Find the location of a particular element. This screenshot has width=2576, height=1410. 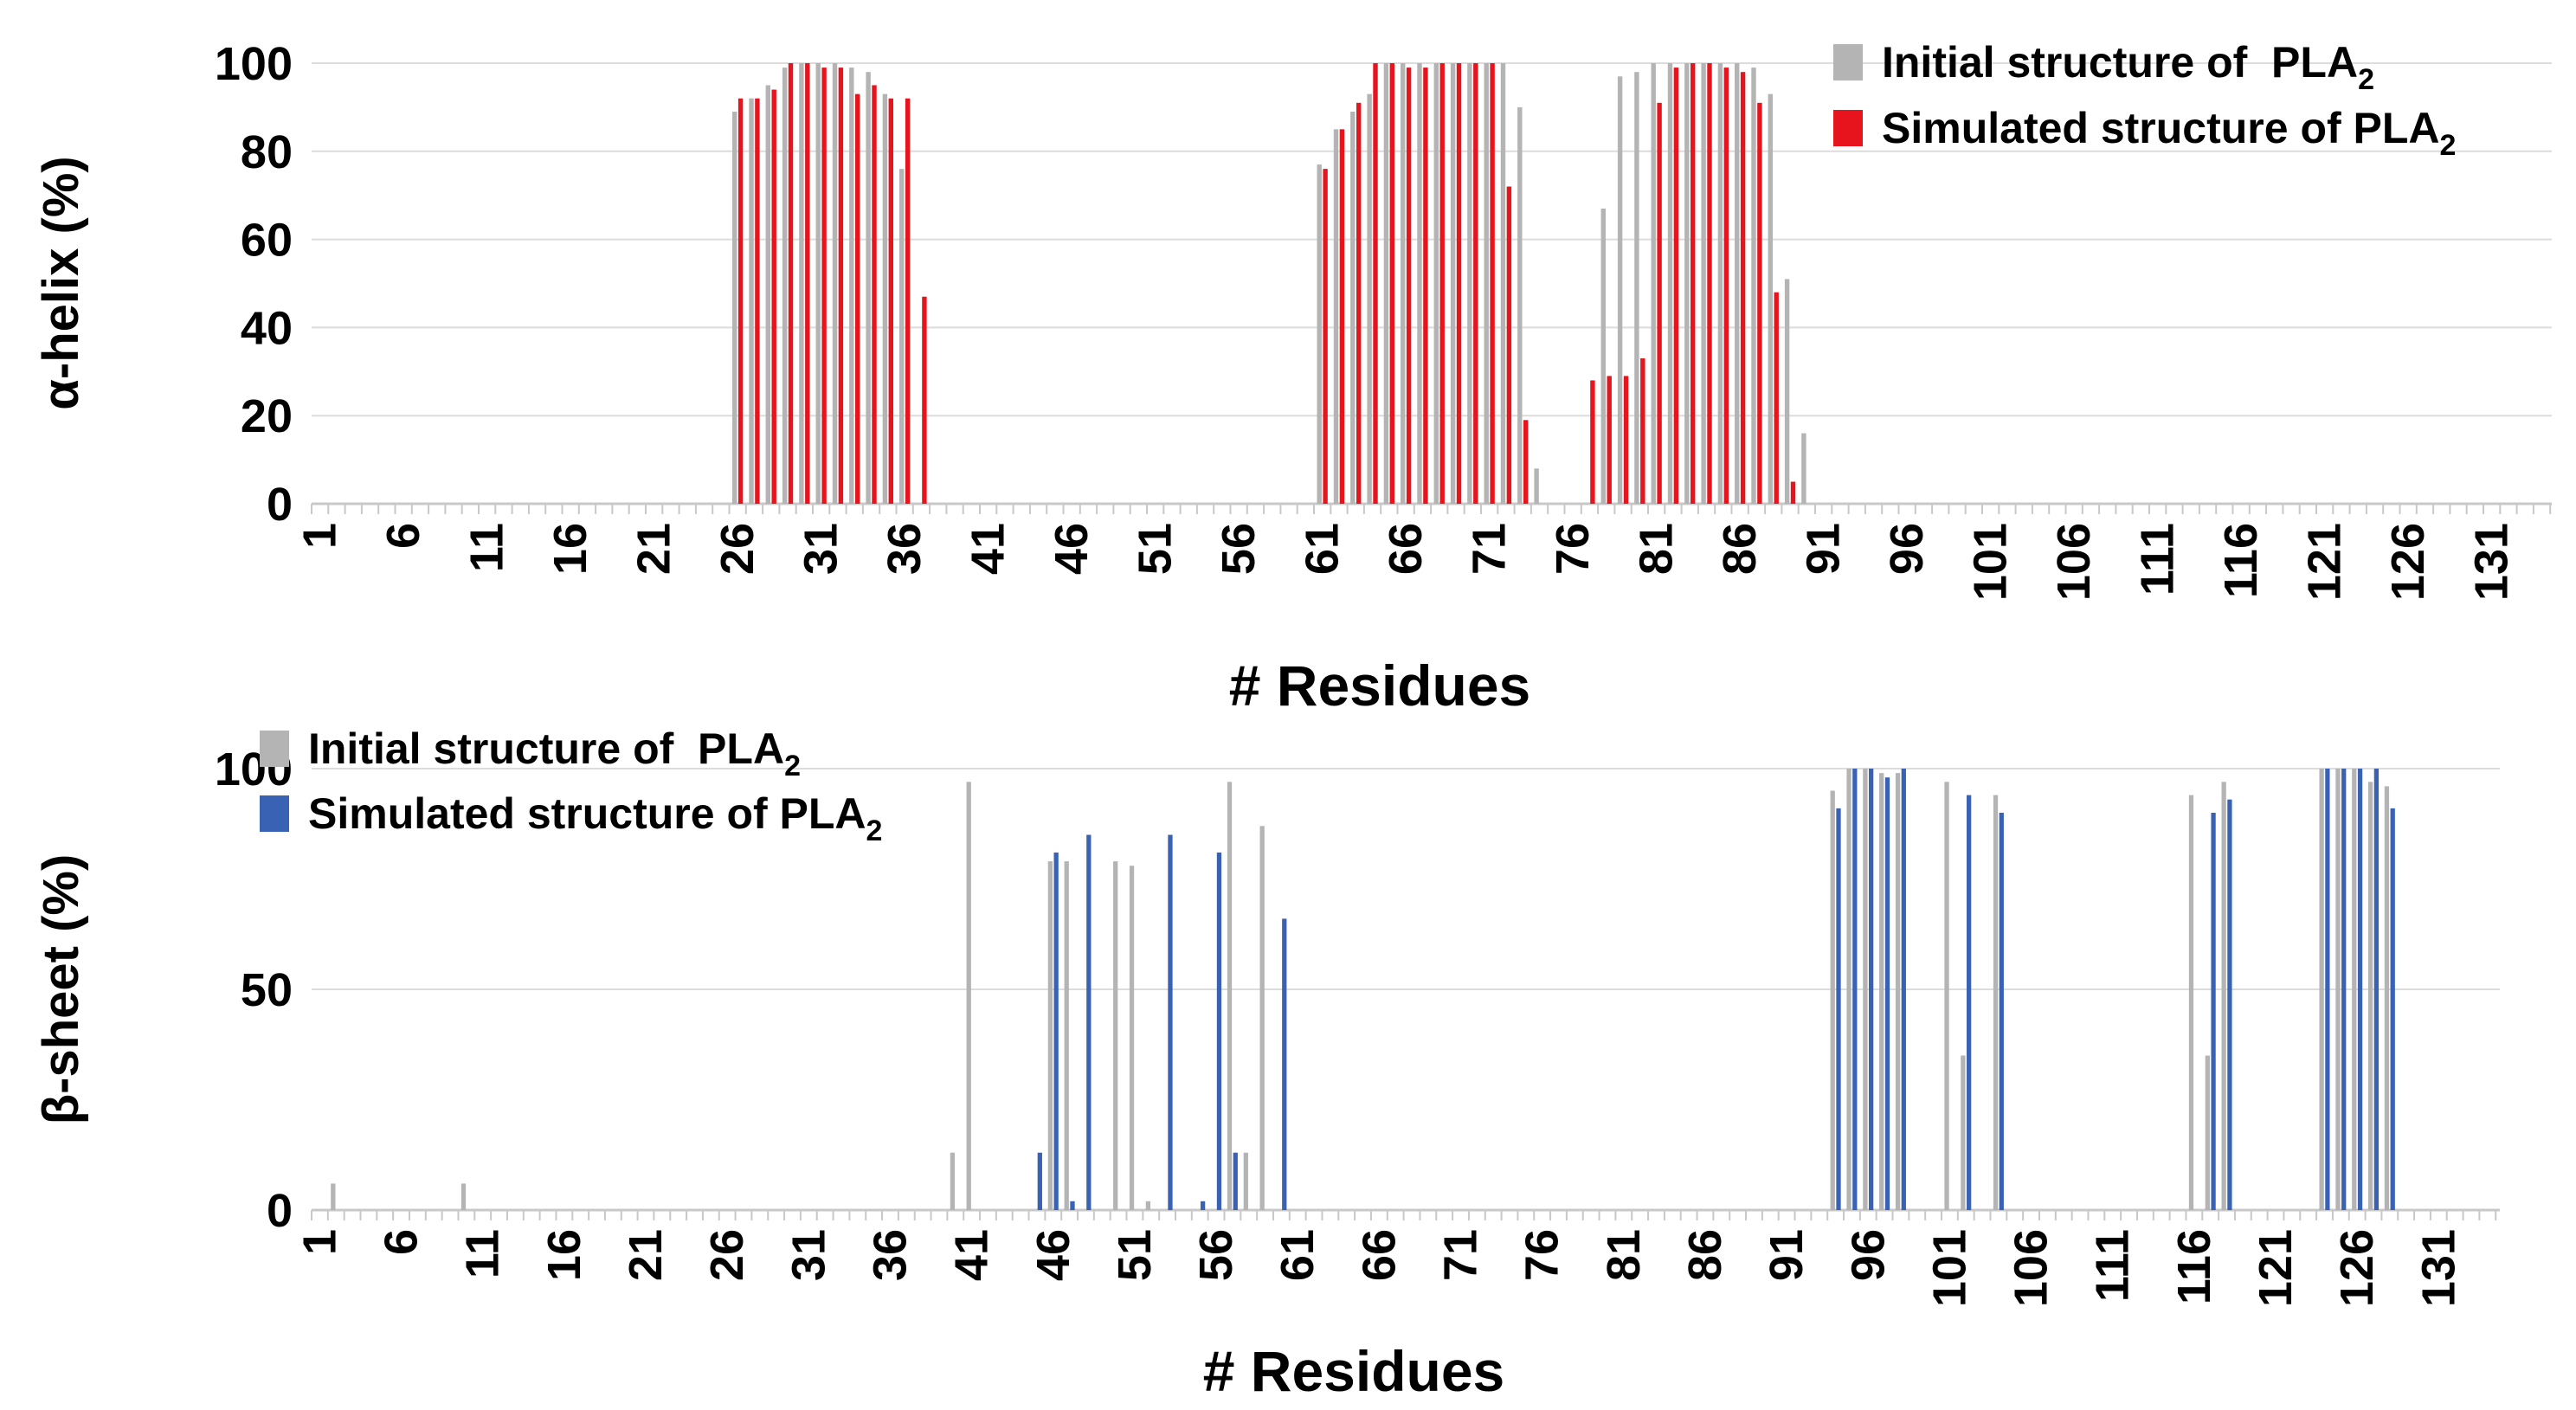

x-tick-label: 111 is located at coordinates (2113, 1265).